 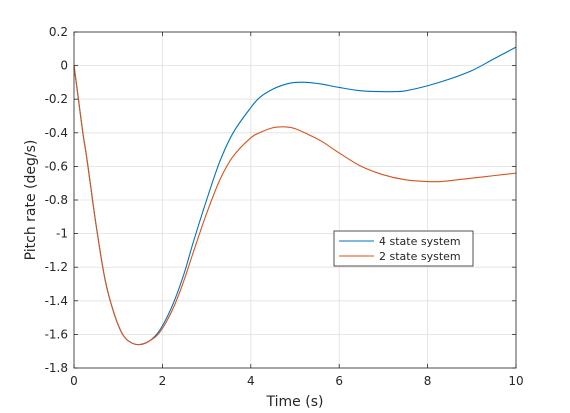 What do you see at coordinates (56, 368) in the screenshot?
I see `y-tick-label: -1.8` at bounding box center [56, 368].